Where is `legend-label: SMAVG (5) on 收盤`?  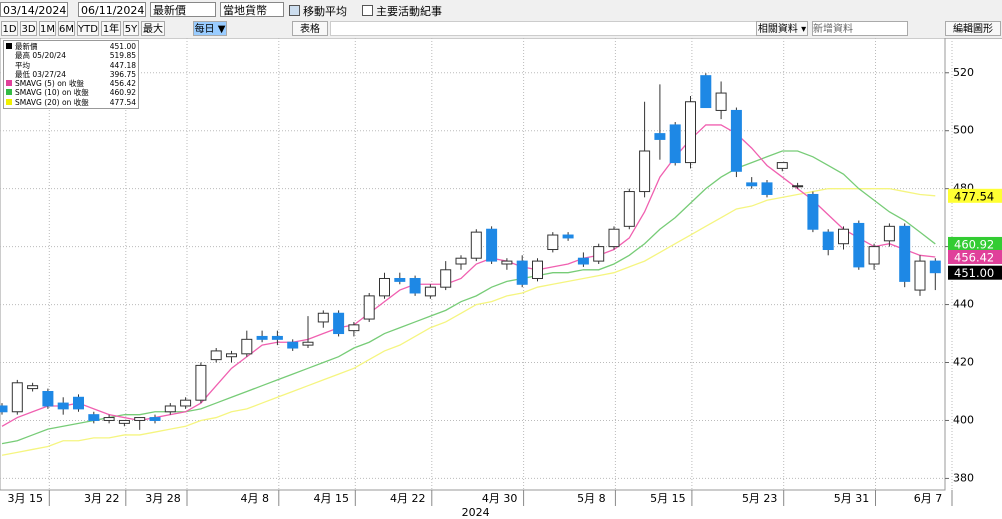
legend-label: SMAVG (5) on 收盤 is located at coordinates (49, 84).